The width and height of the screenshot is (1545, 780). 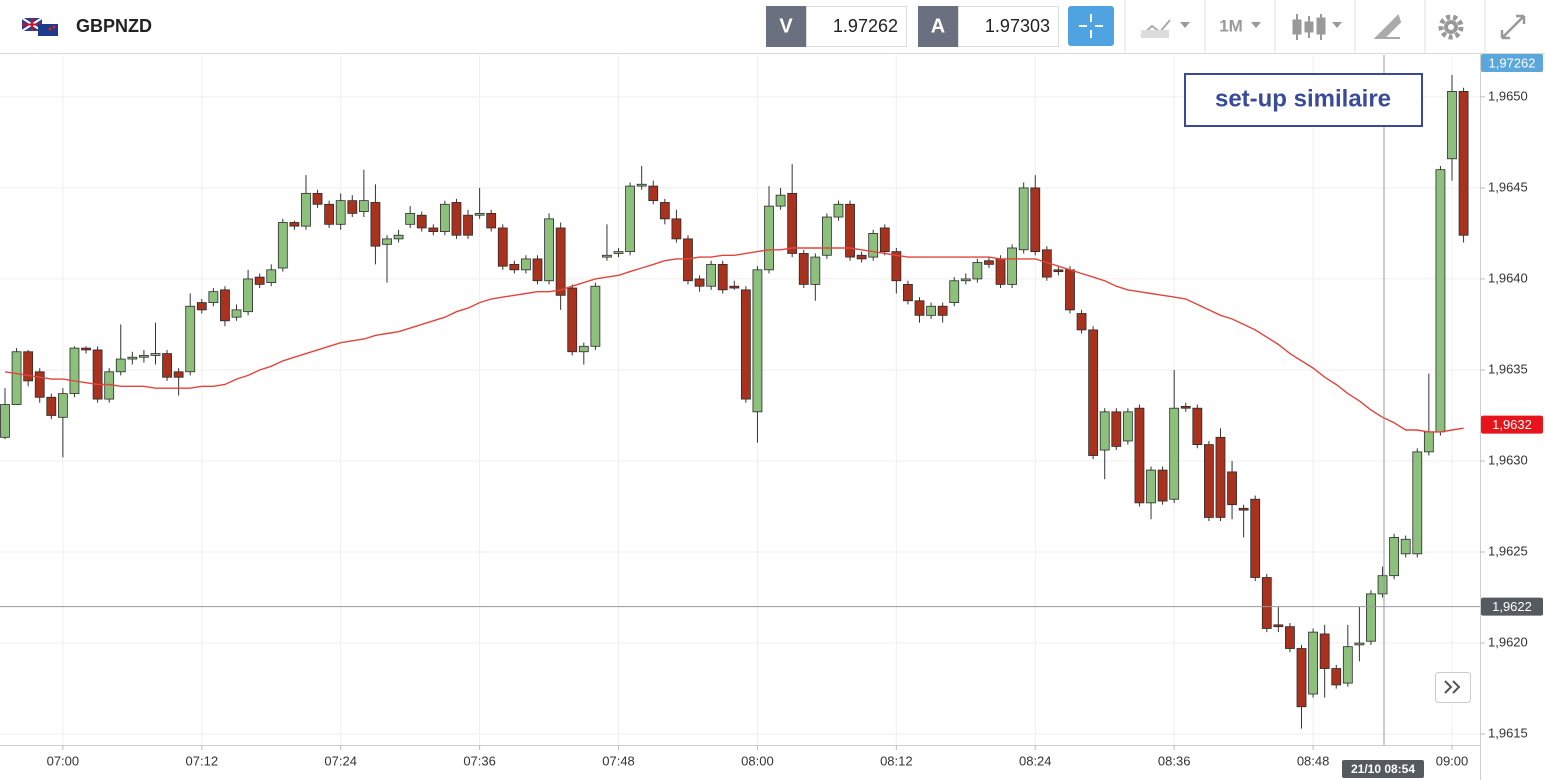 What do you see at coordinates (1017, 26) in the screenshot?
I see `ask-price: 1.97303` at bounding box center [1017, 26].